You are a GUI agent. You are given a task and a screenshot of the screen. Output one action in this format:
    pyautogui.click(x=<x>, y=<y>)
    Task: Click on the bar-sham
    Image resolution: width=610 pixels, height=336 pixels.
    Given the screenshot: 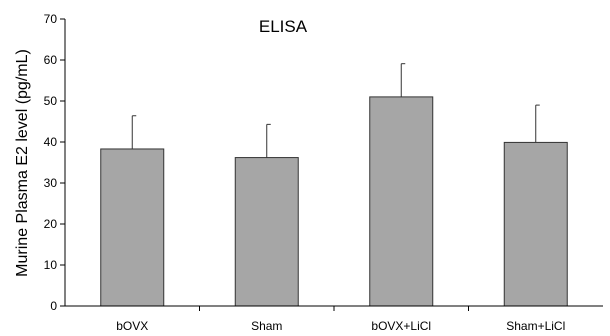 What is the action you would take?
    pyautogui.click(x=266, y=232)
    